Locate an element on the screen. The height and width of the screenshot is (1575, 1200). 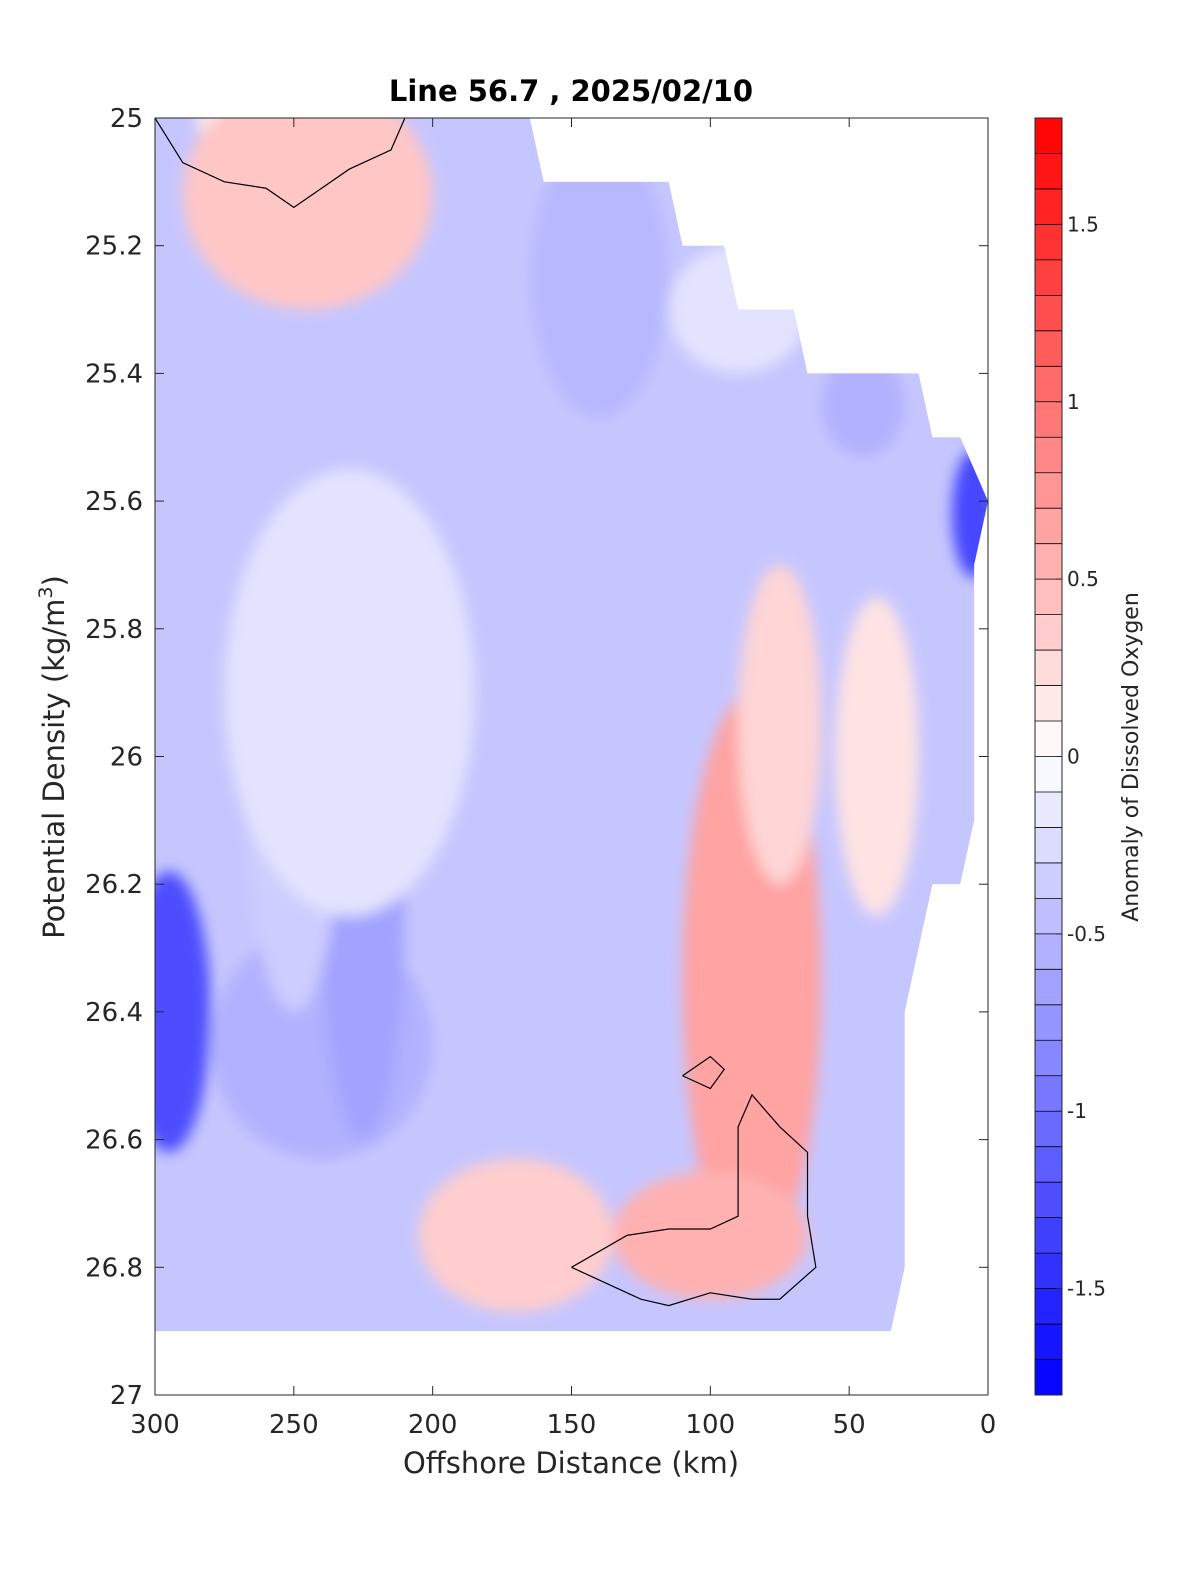
colorbar-tick-label: -1.5 is located at coordinates (1086, 1289).